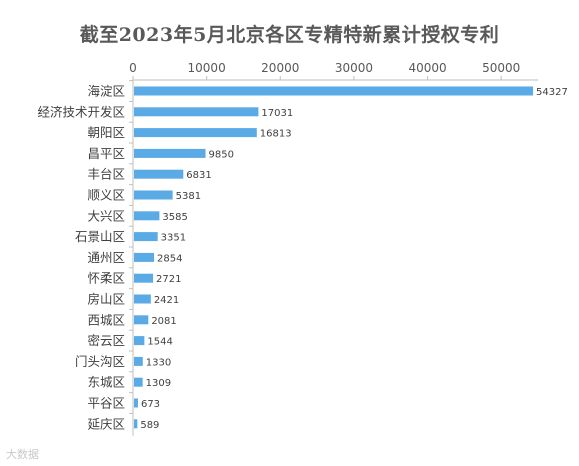 This screenshot has width=579, height=466. I want to click on category-label: 大兴区, so click(106, 215).